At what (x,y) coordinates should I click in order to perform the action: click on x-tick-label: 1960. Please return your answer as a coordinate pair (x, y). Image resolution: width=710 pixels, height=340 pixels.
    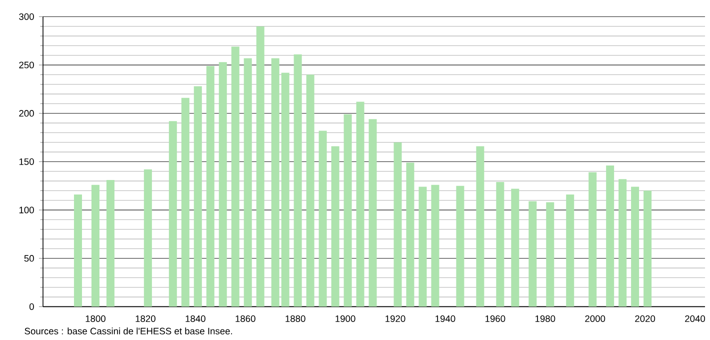
    Looking at the image, I should click on (495, 318).